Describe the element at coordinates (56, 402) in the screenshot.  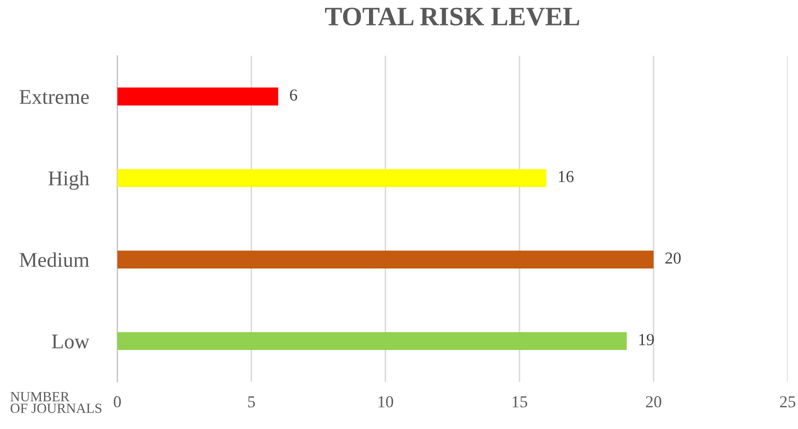
I see `x-axis-title: NUMBER OF JOURNALS` at that location.